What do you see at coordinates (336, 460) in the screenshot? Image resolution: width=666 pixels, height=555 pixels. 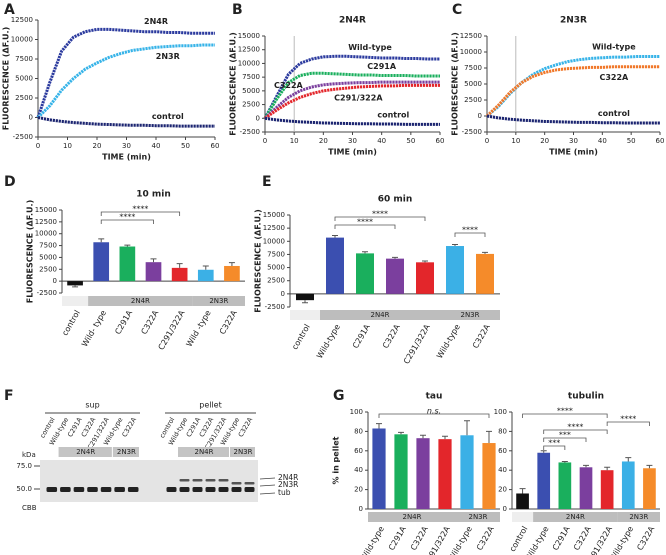 I see `y-axis-label: % in pellet` at bounding box center [336, 460].